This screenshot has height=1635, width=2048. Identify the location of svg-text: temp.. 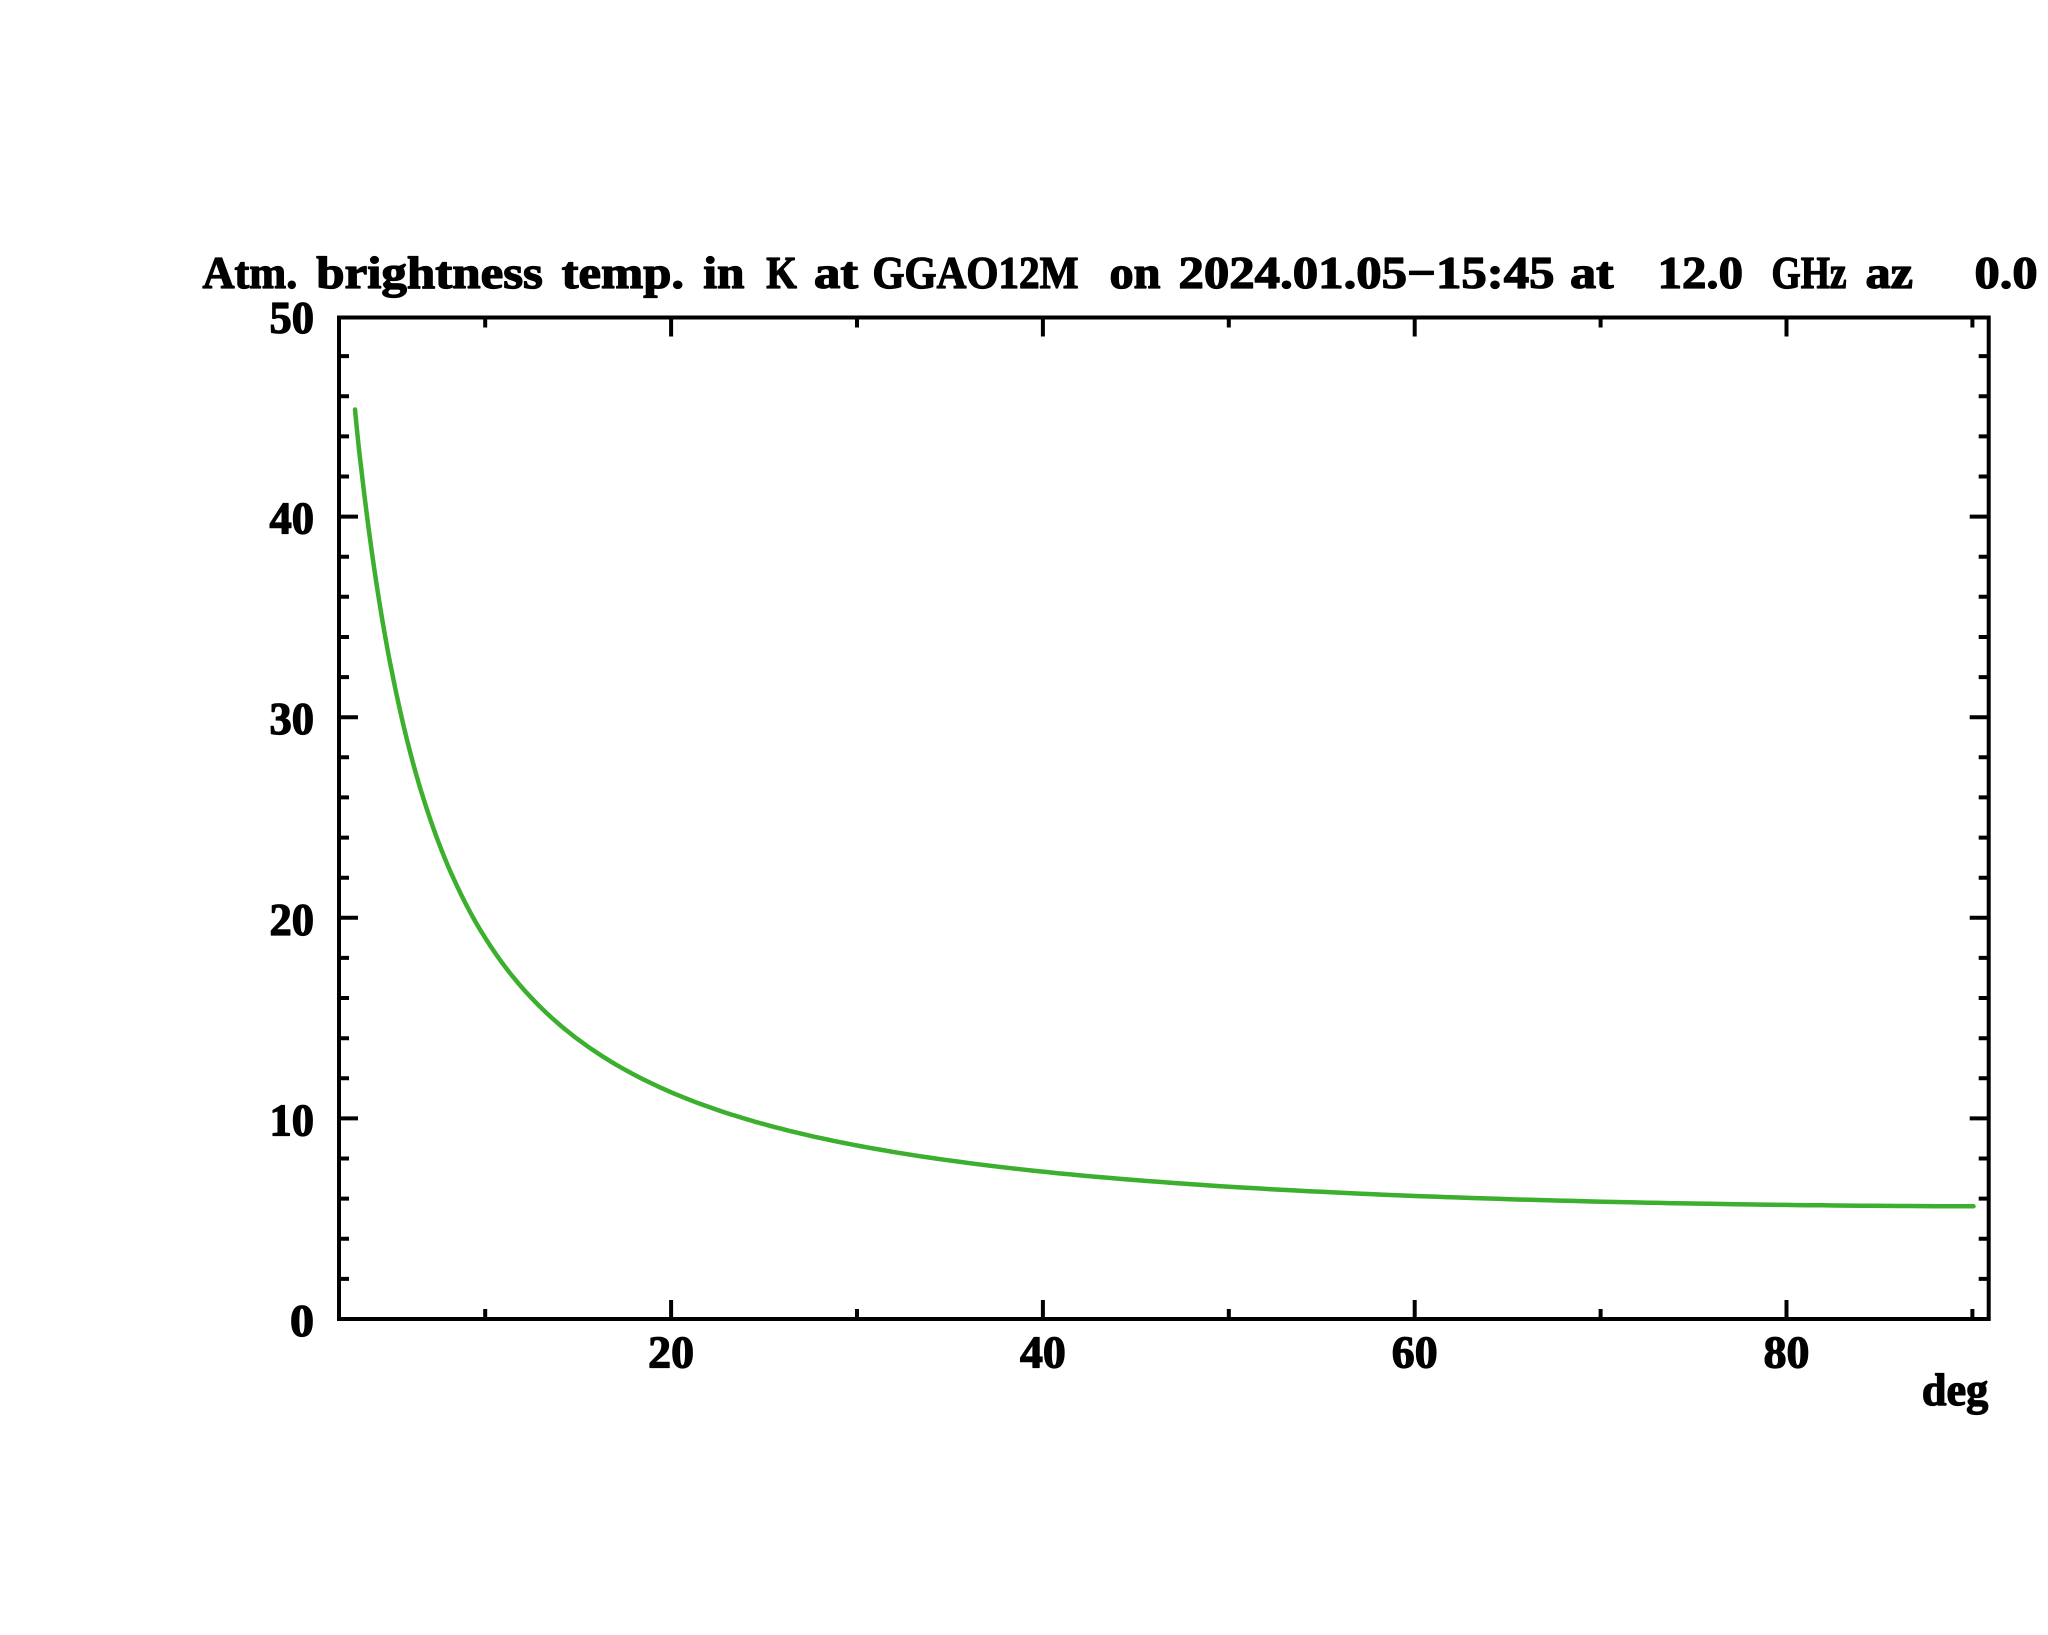
(623, 272).